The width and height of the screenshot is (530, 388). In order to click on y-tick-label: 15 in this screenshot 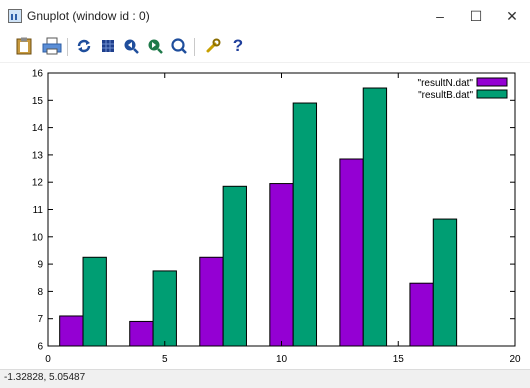, I will do `click(38, 101)`.